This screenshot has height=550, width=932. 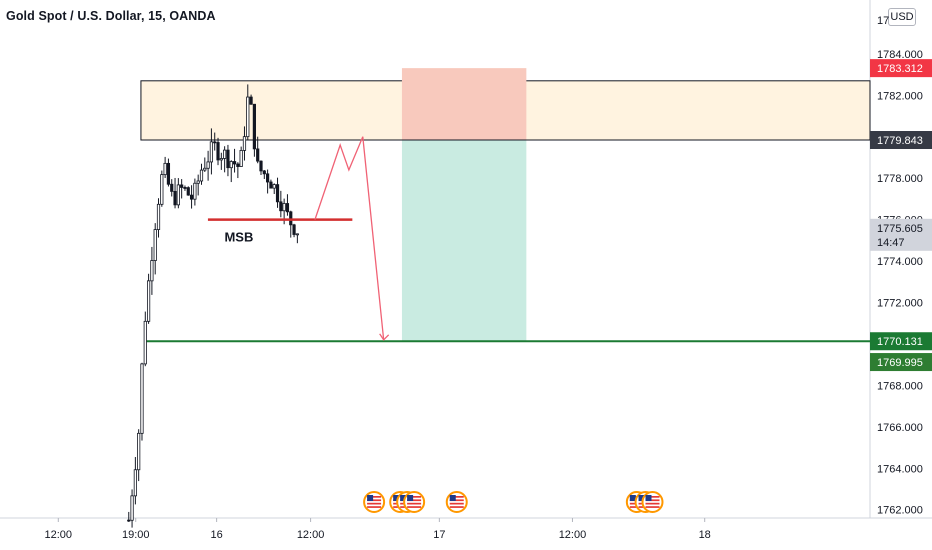 What do you see at coordinates (900, 469) in the screenshot?
I see `price-tick-label: 1764.000` at bounding box center [900, 469].